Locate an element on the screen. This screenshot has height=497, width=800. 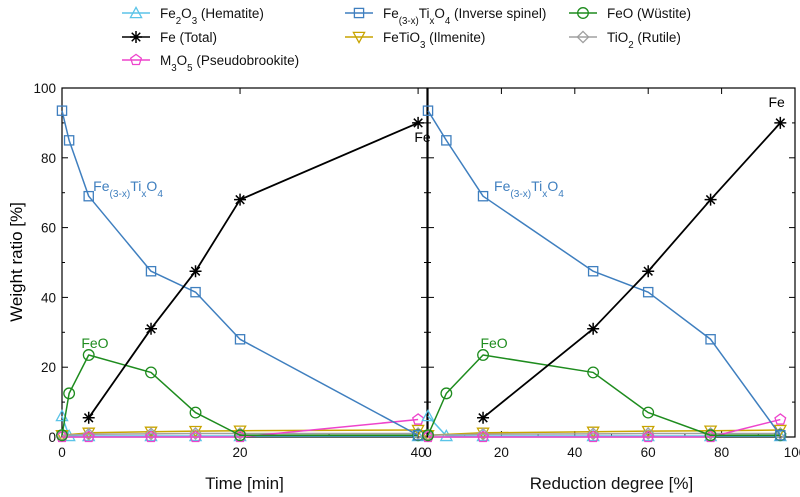
legend-label: Fe(3-x)TixO4 (Inverse spinel) is located at coordinates (464, 16).